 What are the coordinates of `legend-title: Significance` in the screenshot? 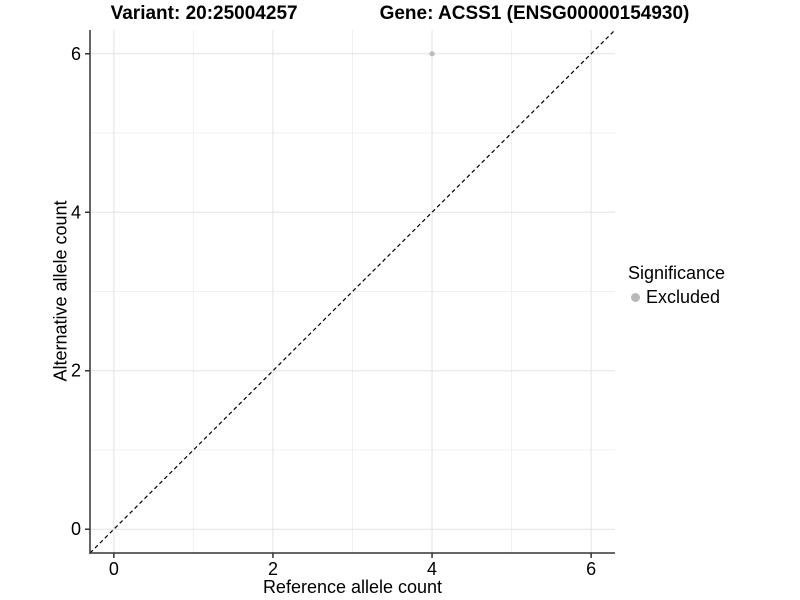 It's located at (677, 273).